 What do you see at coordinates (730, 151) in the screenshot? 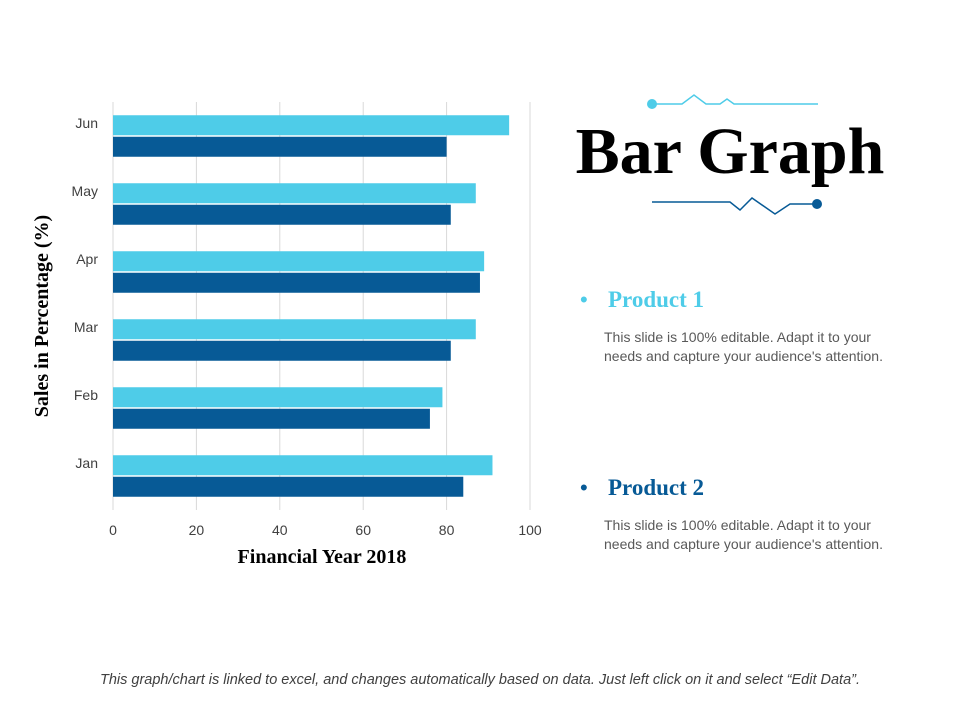
I see `slide-title: Bar Graph` at bounding box center [730, 151].